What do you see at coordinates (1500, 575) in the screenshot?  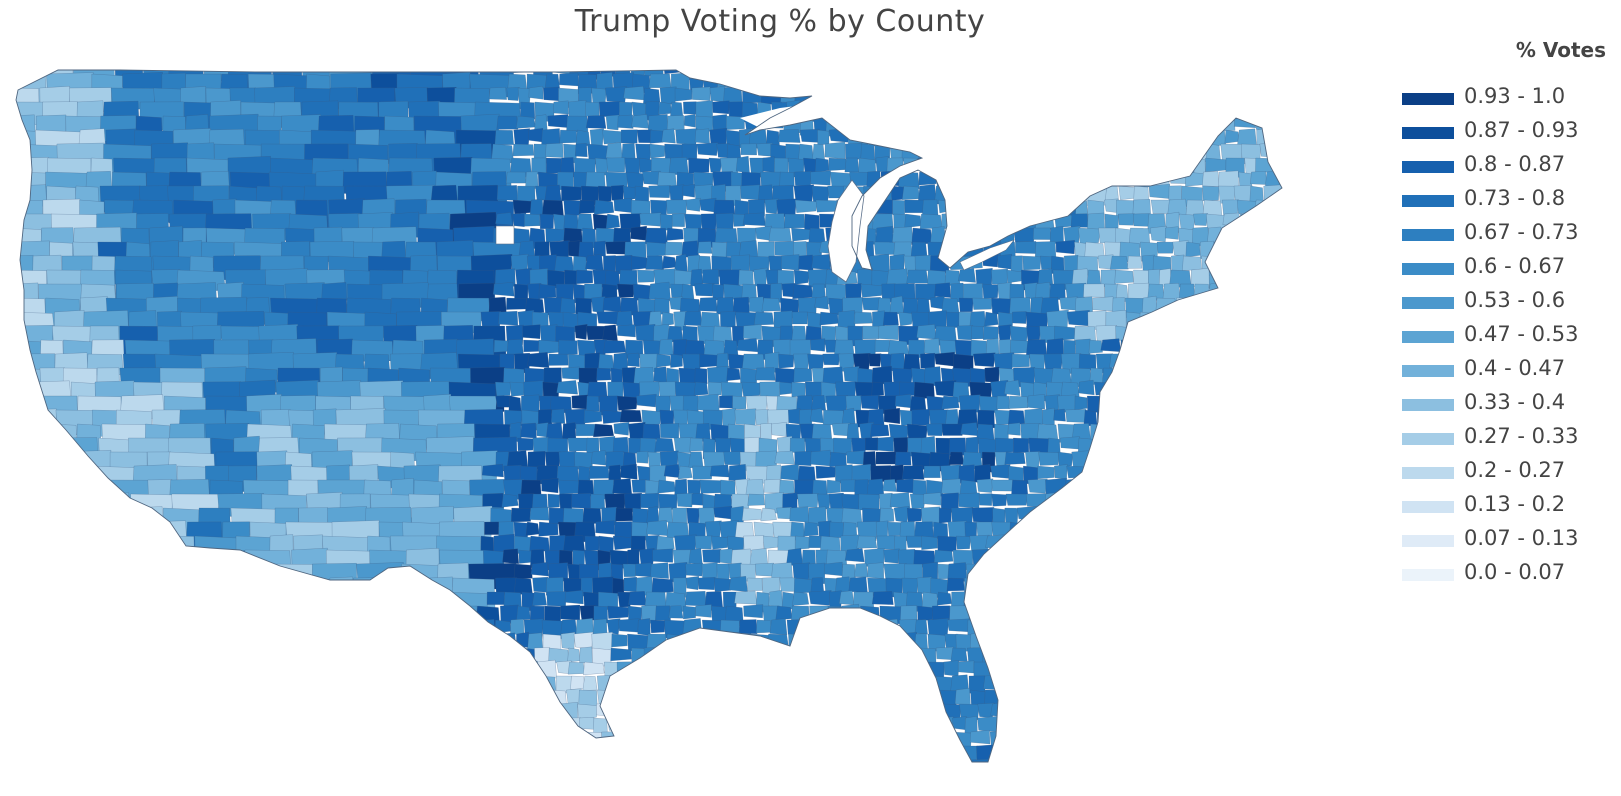 I see `legend-item: 0.0 - 0.07` at bounding box center [1500, 575].